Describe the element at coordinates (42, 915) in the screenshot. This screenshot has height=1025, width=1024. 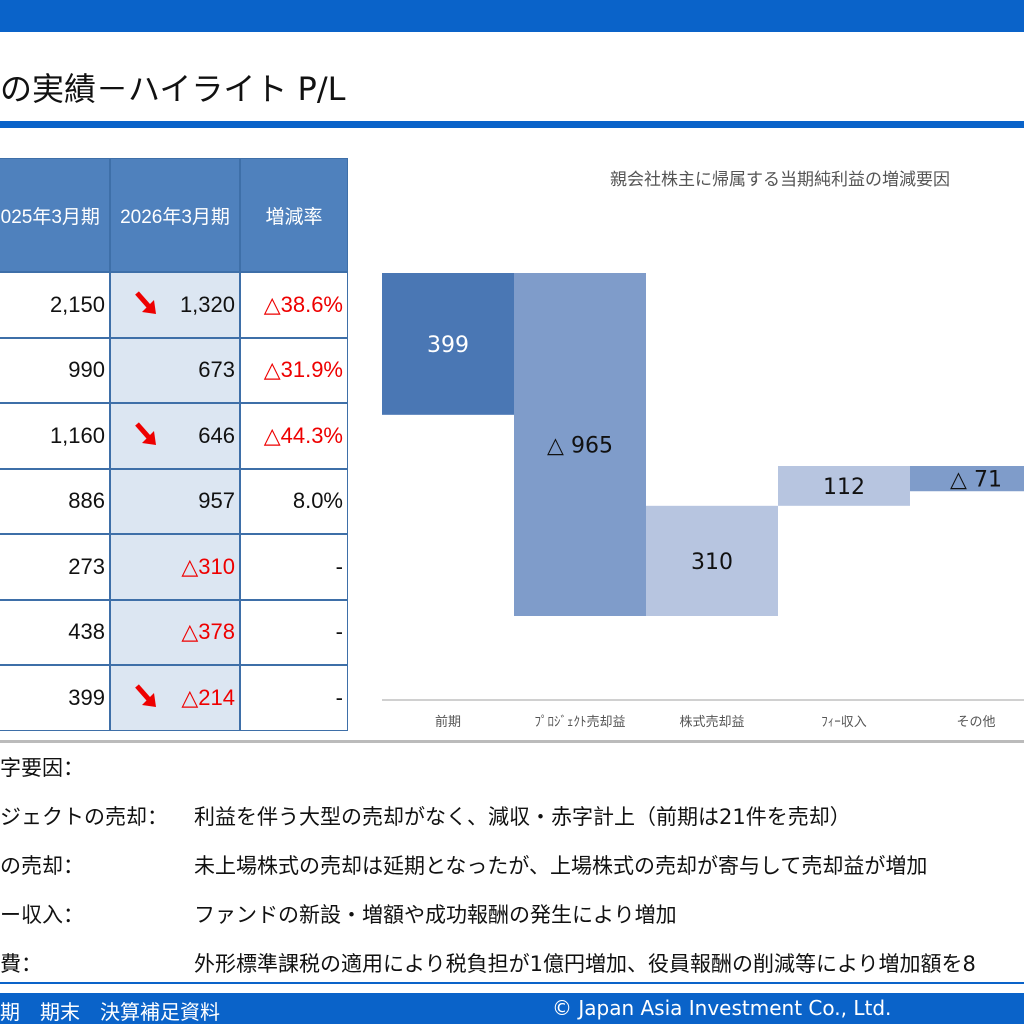
I see `note-label: ー収入：` at that location.